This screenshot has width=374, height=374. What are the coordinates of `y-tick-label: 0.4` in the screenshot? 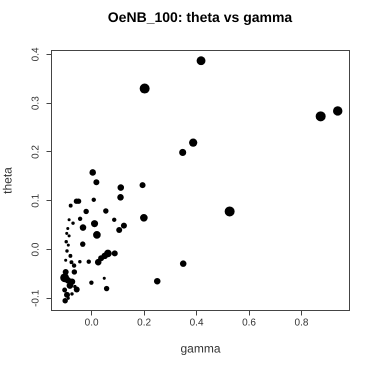 It's located at (36, 54).